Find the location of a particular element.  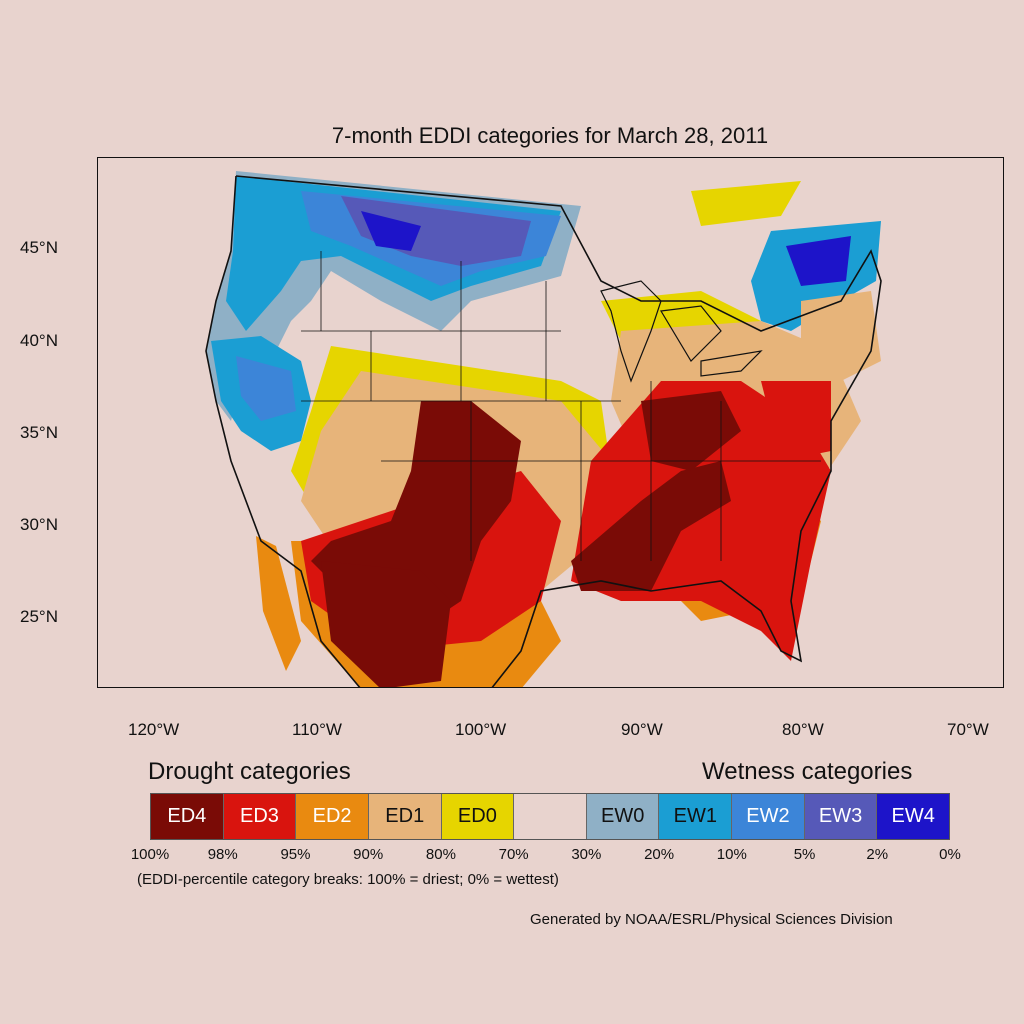

legend-swatch-ew2: EW2 is located at coordinates (768, 816).